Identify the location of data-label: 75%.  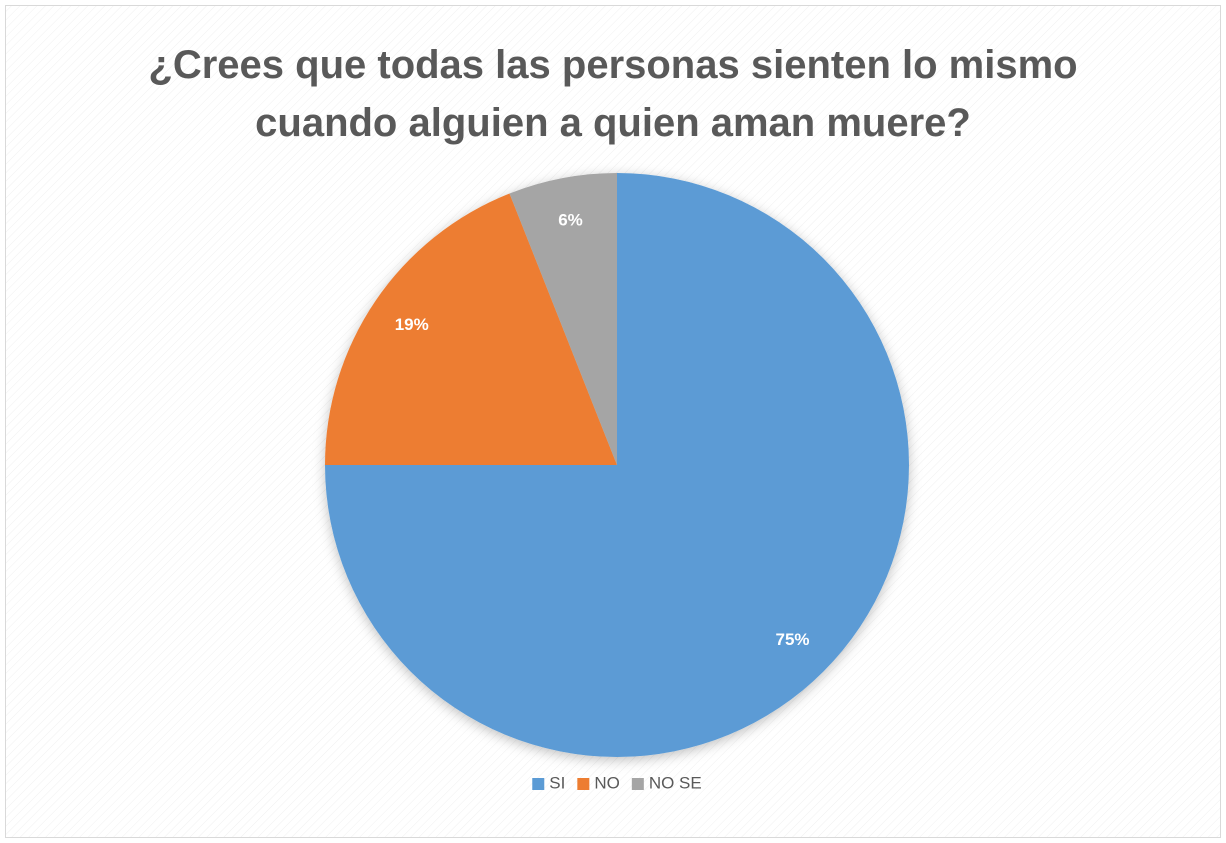
(792, 639).